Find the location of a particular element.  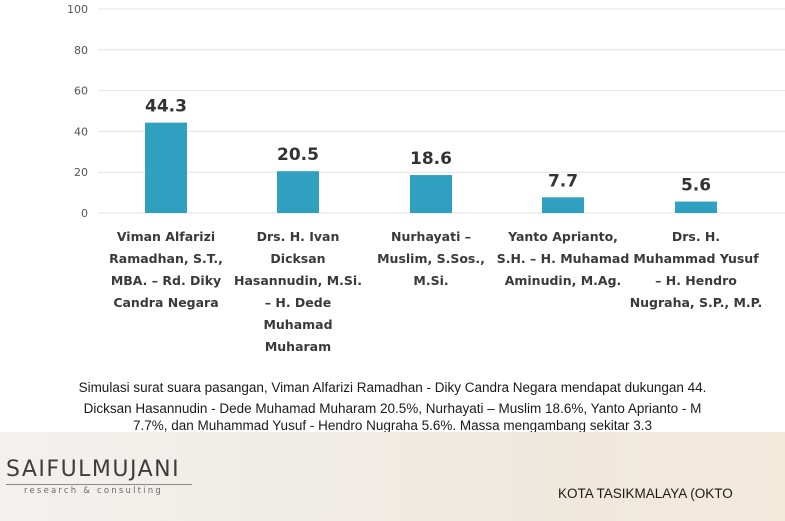

logo-divider is located at coordinates (99, 484).